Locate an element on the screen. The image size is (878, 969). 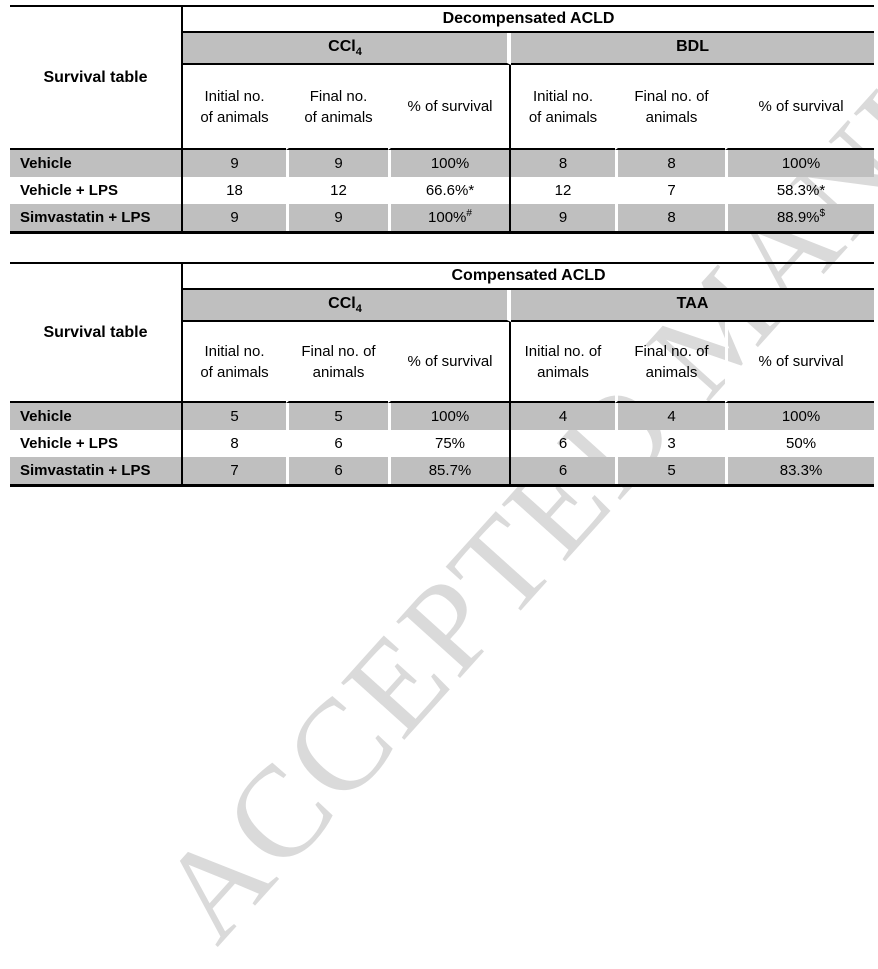
table-row: CCl4 TAA is located at coordinates (442, 306).